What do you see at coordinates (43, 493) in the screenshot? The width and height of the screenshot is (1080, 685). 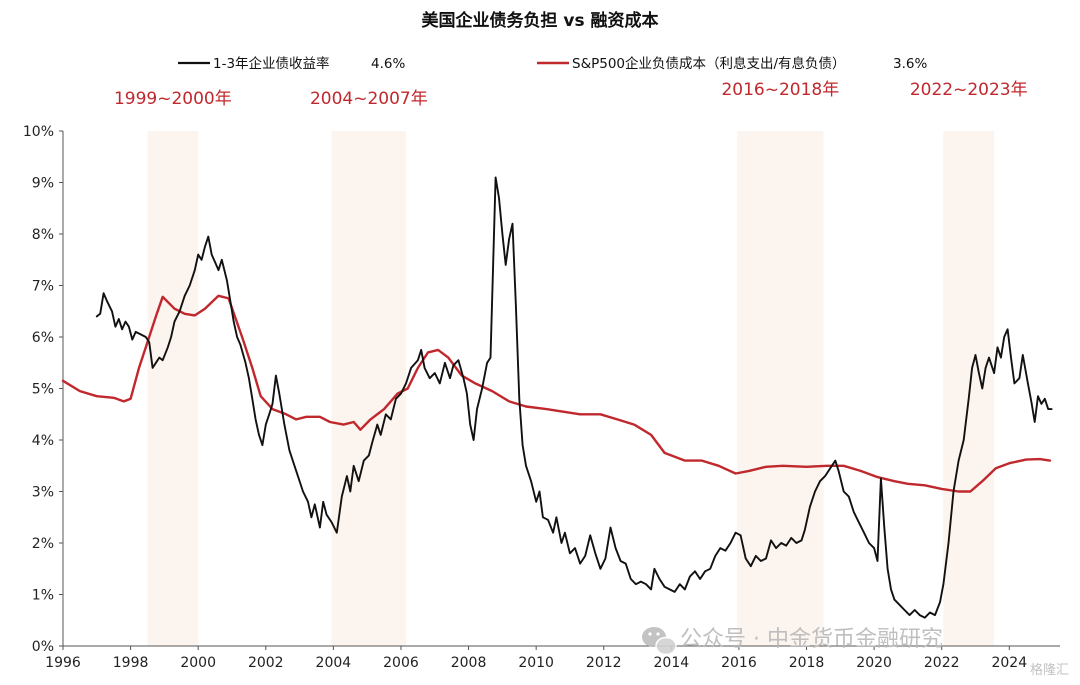 I see `y-tick-label: 3%` at bounding box center [43, 493].